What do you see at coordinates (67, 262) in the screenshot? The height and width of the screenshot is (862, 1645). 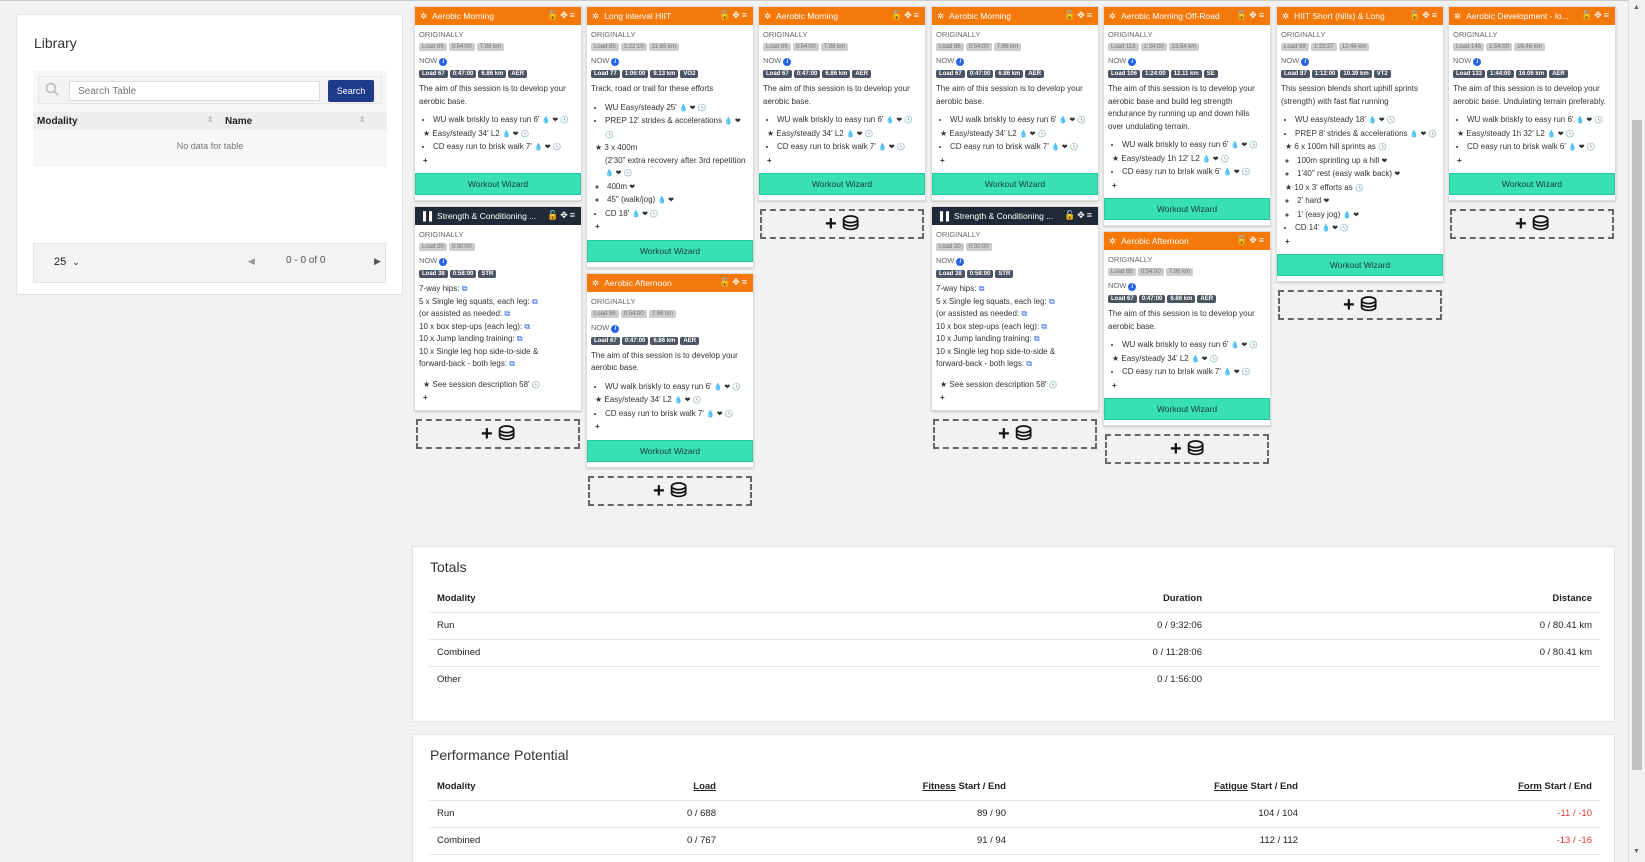 I see `page-size-select: 25 ⌄` at bounding box center [67, 262].